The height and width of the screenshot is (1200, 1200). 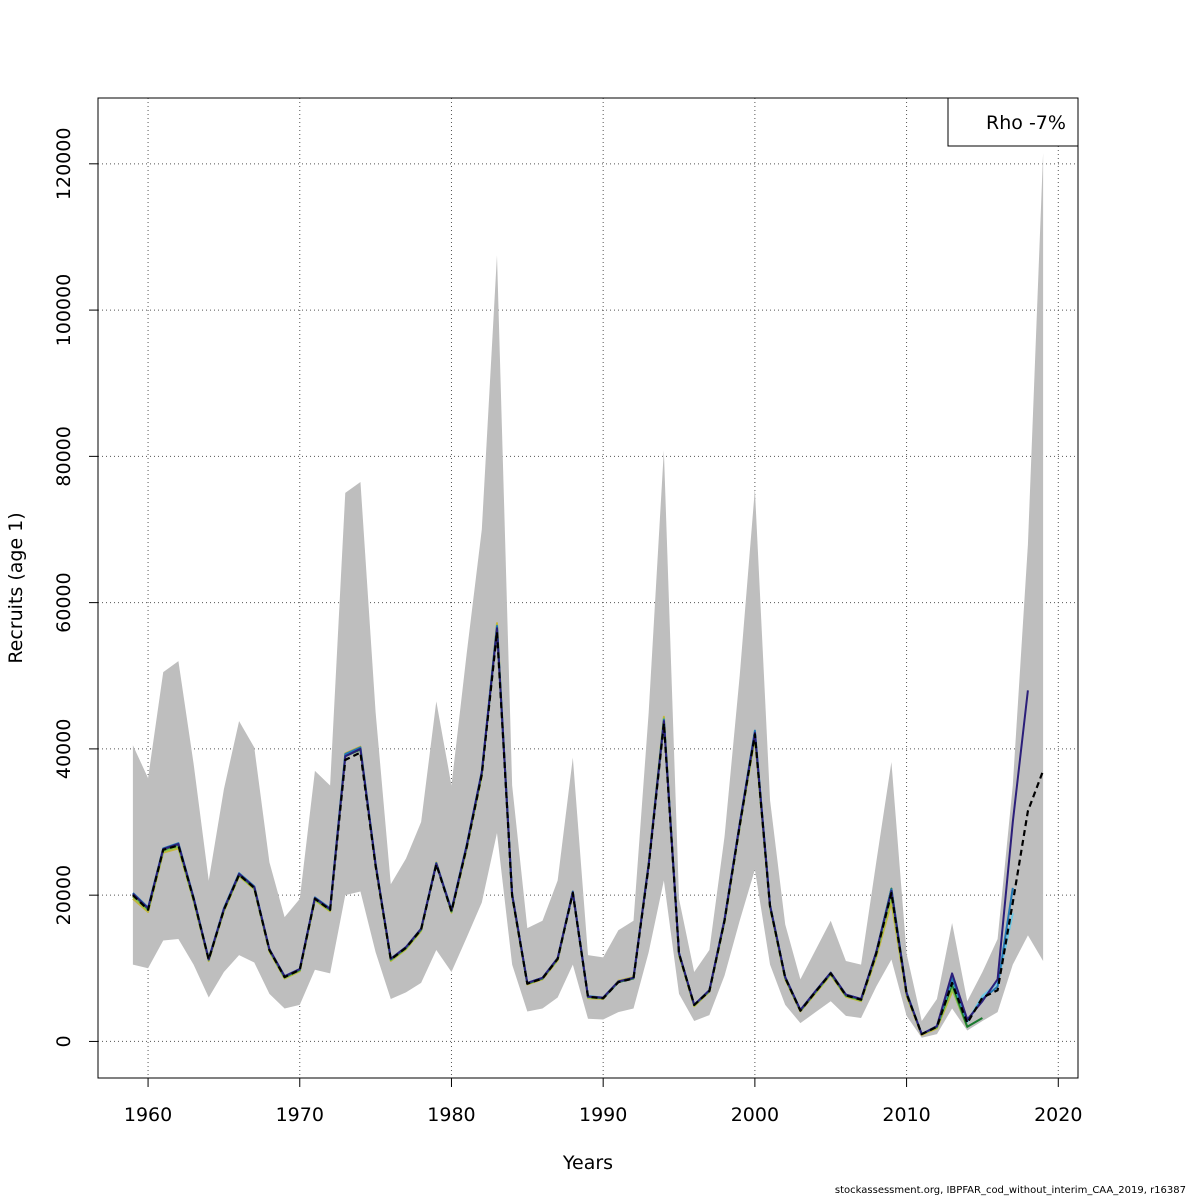 I want to click on y-axis-label: Recruits (age 1), so click(x=16, y=587).